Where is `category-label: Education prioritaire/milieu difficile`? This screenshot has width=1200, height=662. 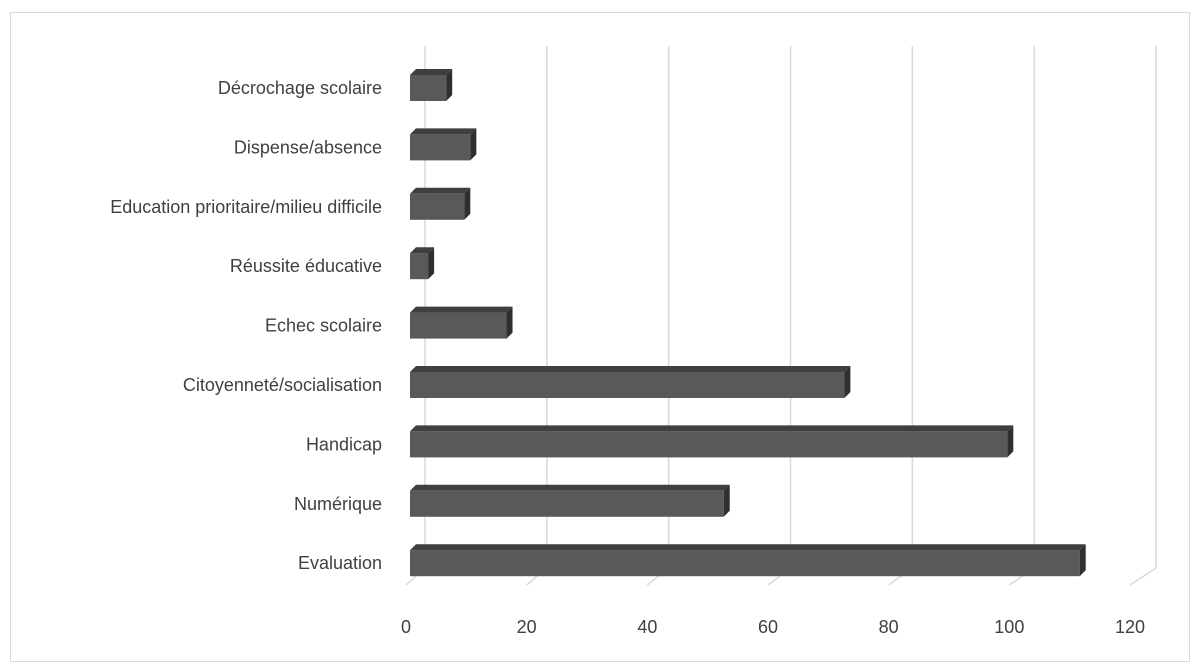 category-label: Education prioritaire/milieu difficile is located at coordinates (246, 207).